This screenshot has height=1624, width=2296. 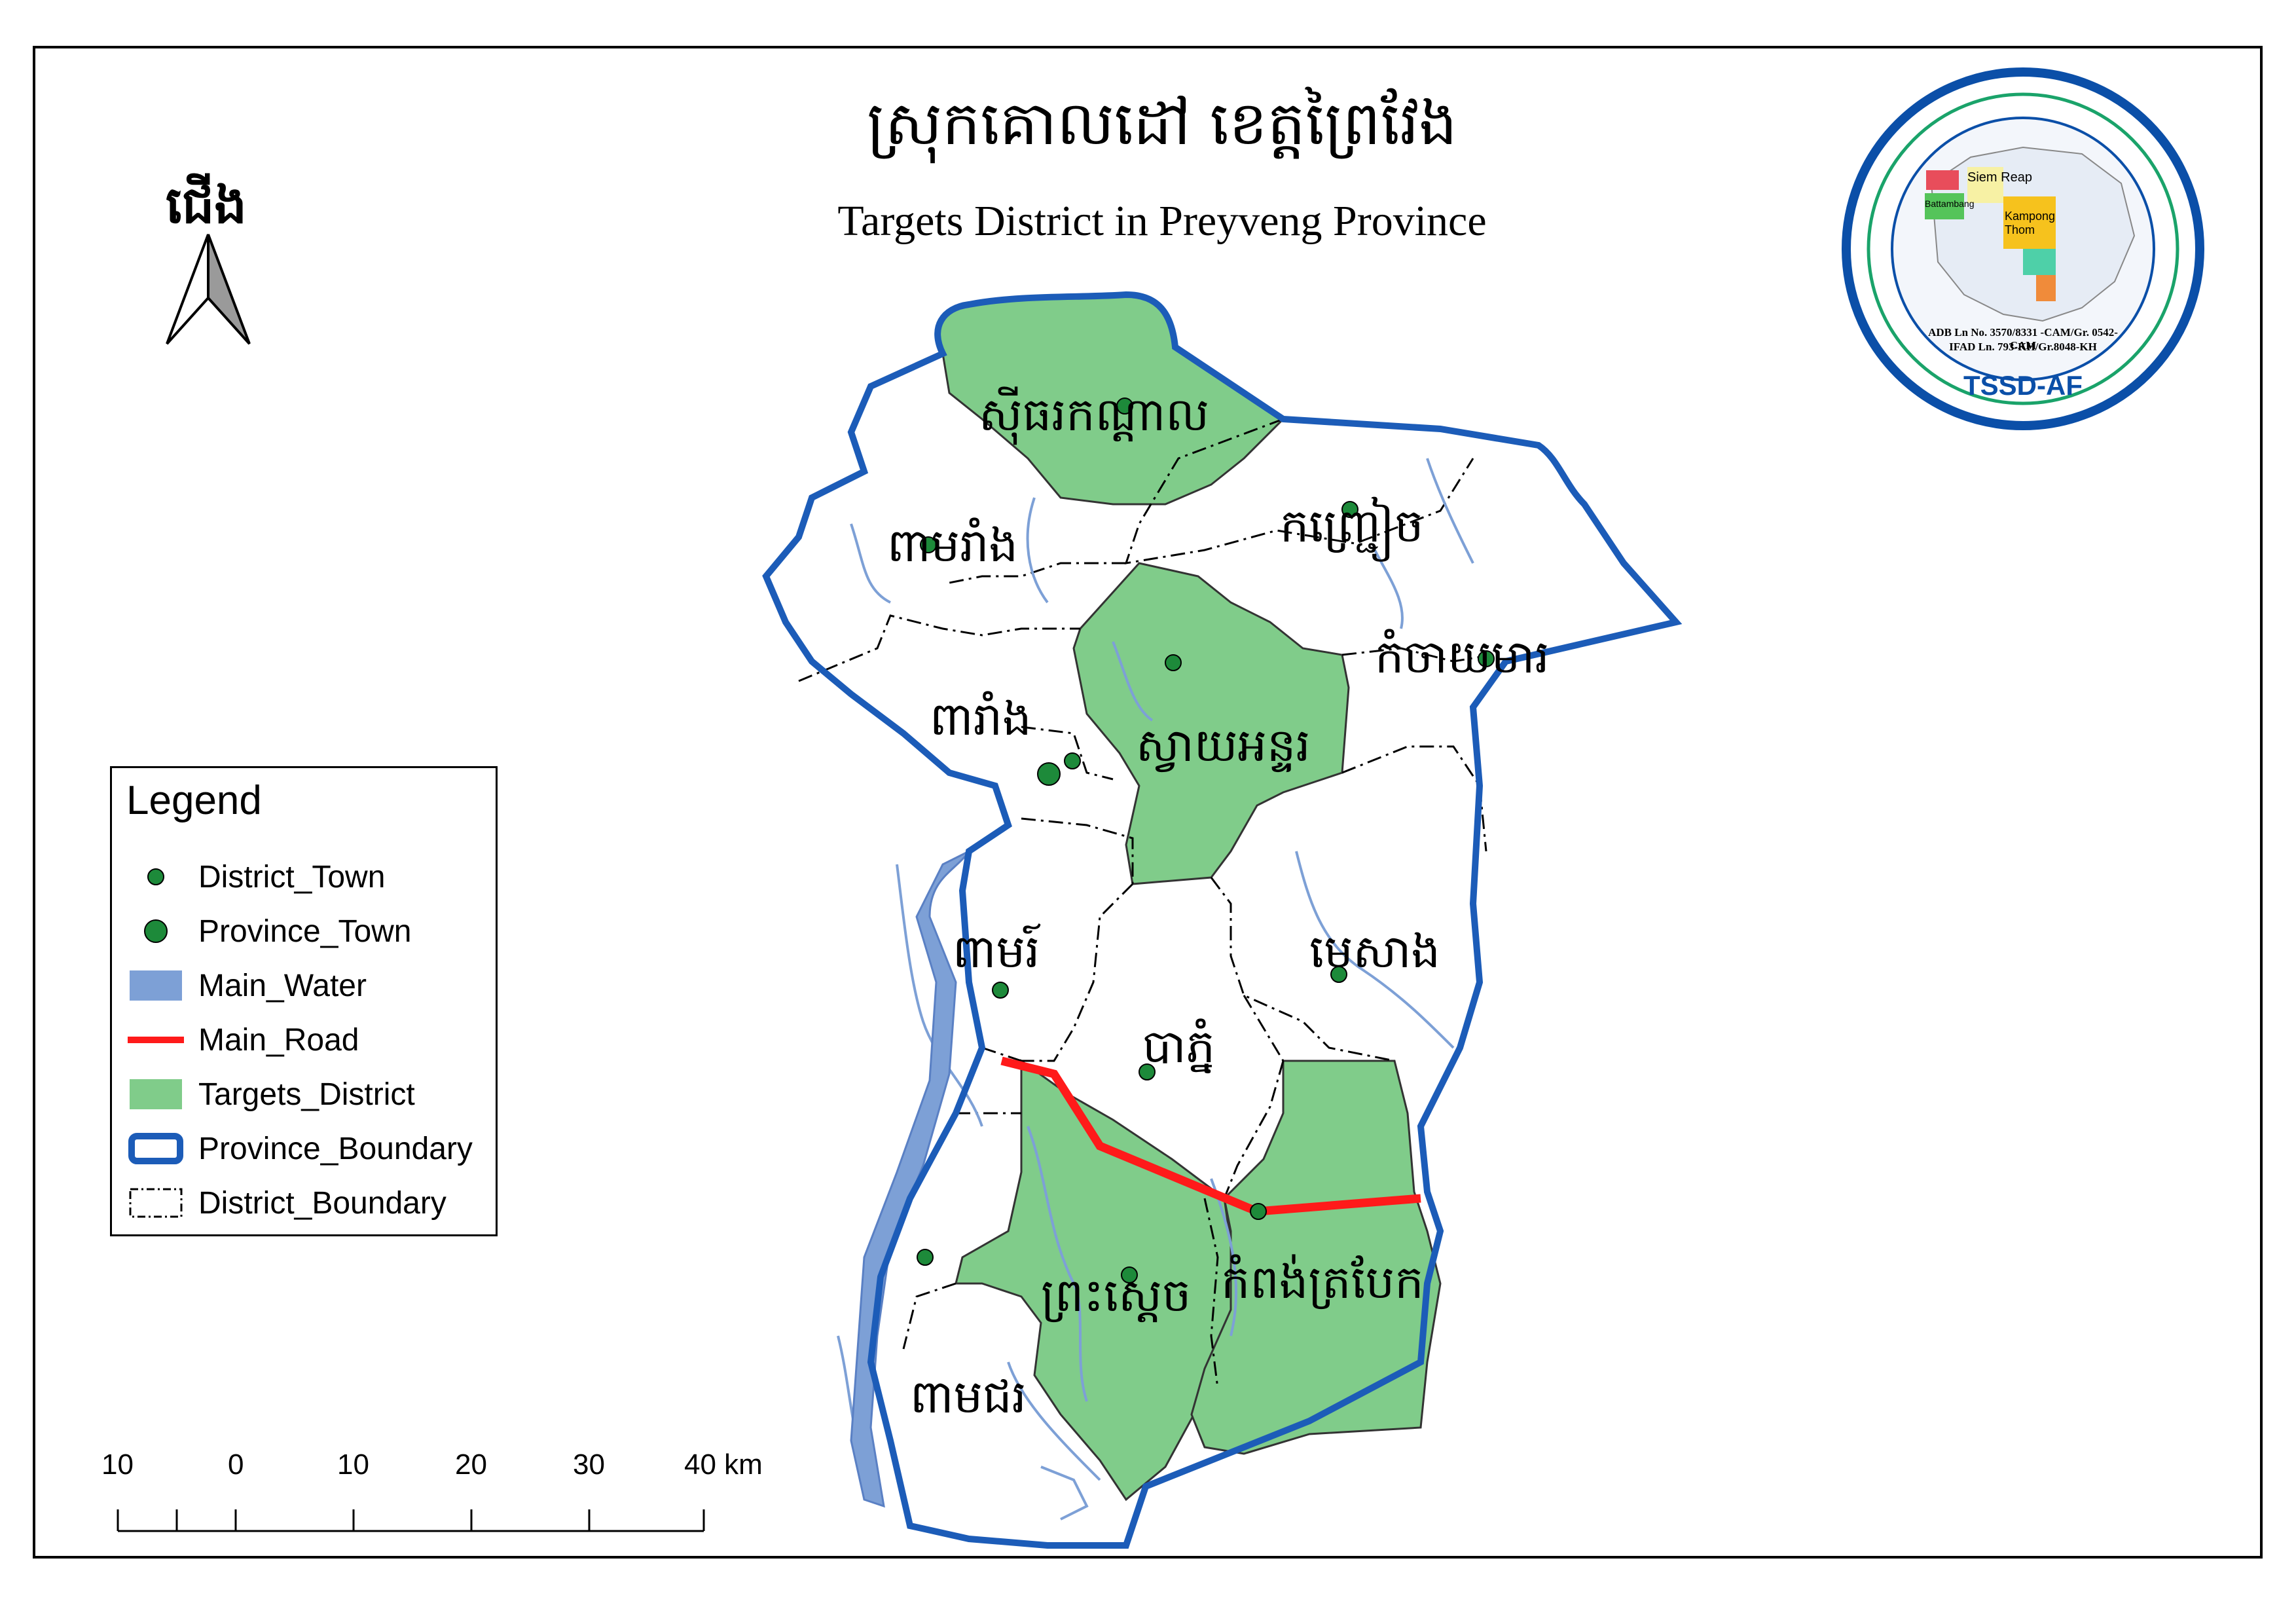 I want to click on legend-label: Main_Road, so click(x=278, y=1040).